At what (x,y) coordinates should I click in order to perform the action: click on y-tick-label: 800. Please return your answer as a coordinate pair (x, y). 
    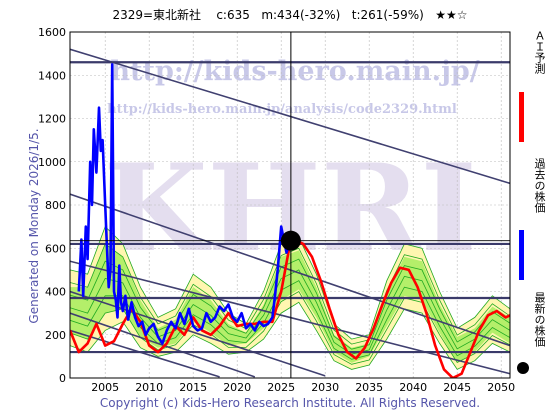
    Looking at the image, I should click on (55, 205).